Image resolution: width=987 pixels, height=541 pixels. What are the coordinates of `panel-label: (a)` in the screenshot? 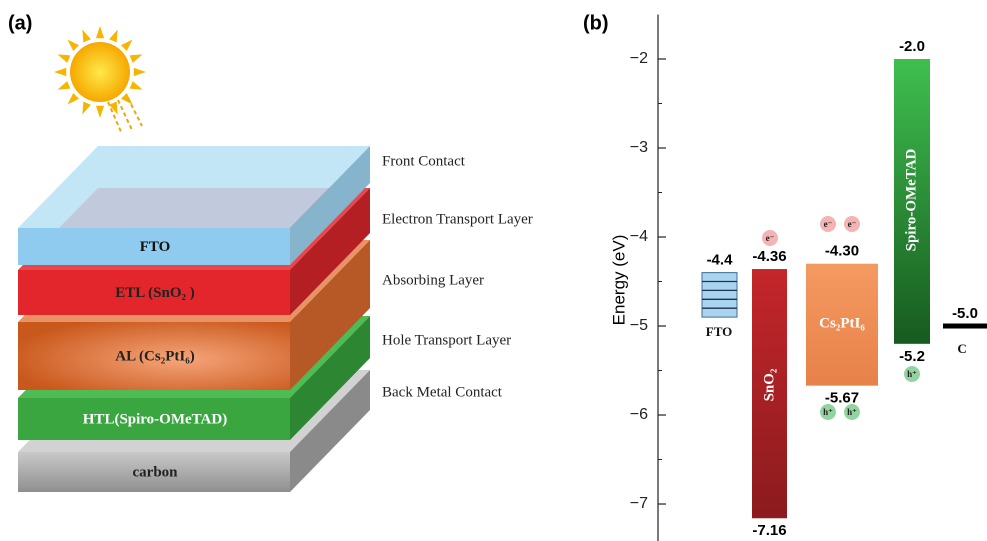 It's located at (20, 23).